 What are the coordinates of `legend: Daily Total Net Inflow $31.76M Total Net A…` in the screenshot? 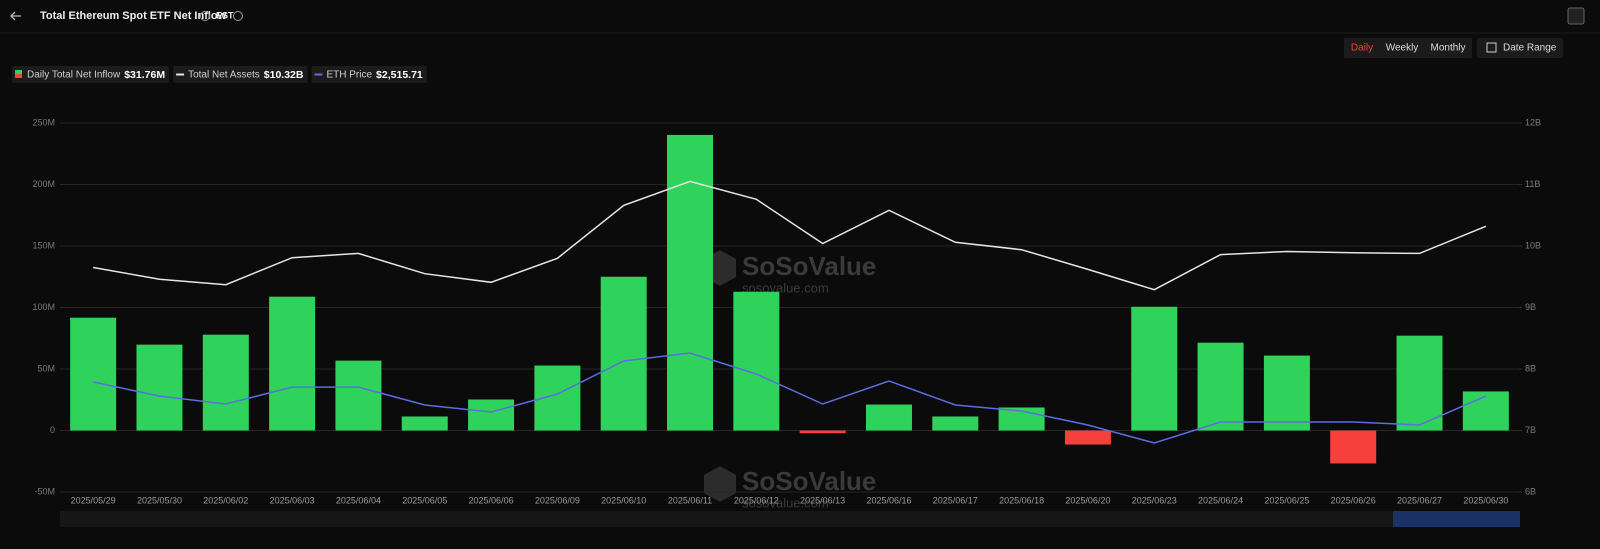 It's located at (219, 74).